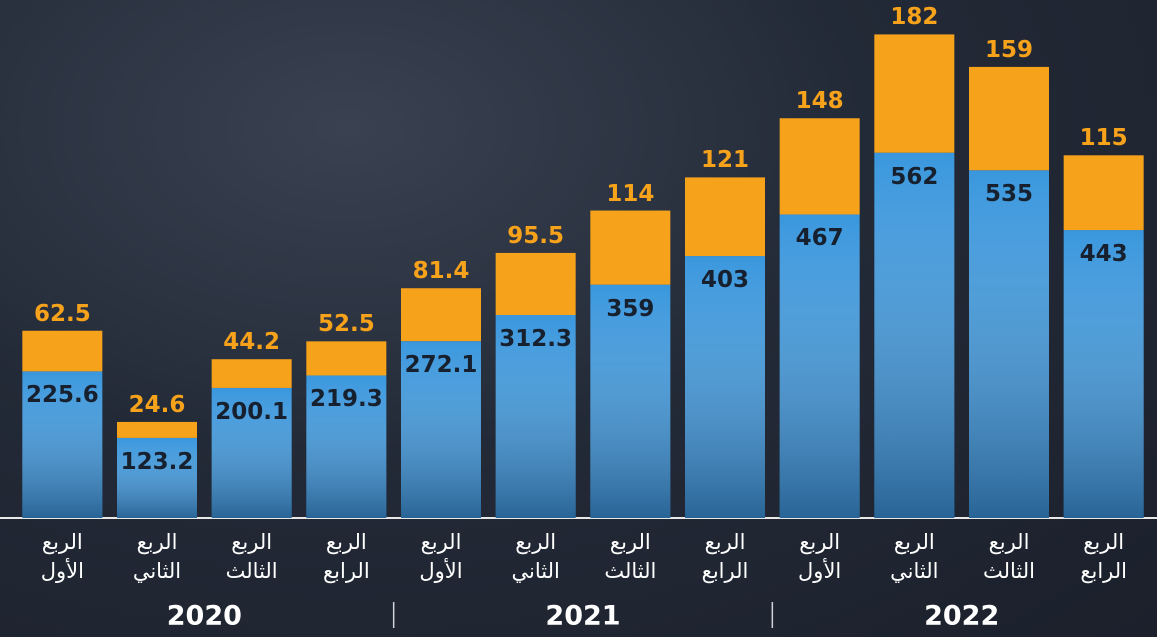 The height and width of the screenshot is (637, 1157). Describe the element at coordinates (725, 160) in the screenshot. I see `value-label: 121` at that location.